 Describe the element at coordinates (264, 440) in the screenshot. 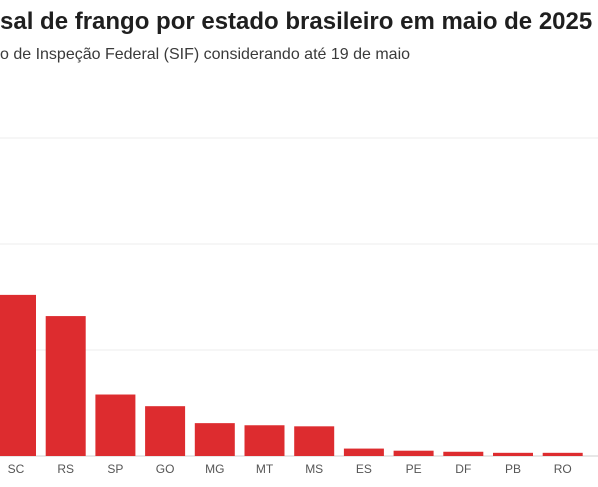

I see `bar-mt` at that location.